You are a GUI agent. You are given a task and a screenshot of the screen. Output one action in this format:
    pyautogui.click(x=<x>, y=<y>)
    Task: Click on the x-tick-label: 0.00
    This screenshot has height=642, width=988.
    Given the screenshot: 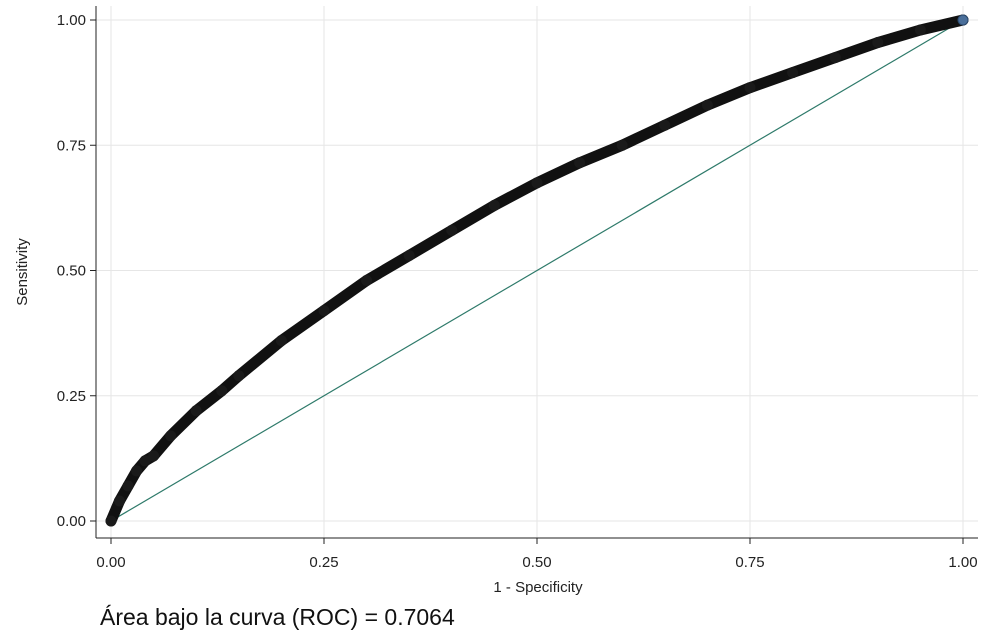 What is the action you would take?
    pyautogui.click(x=110, y=562)
    